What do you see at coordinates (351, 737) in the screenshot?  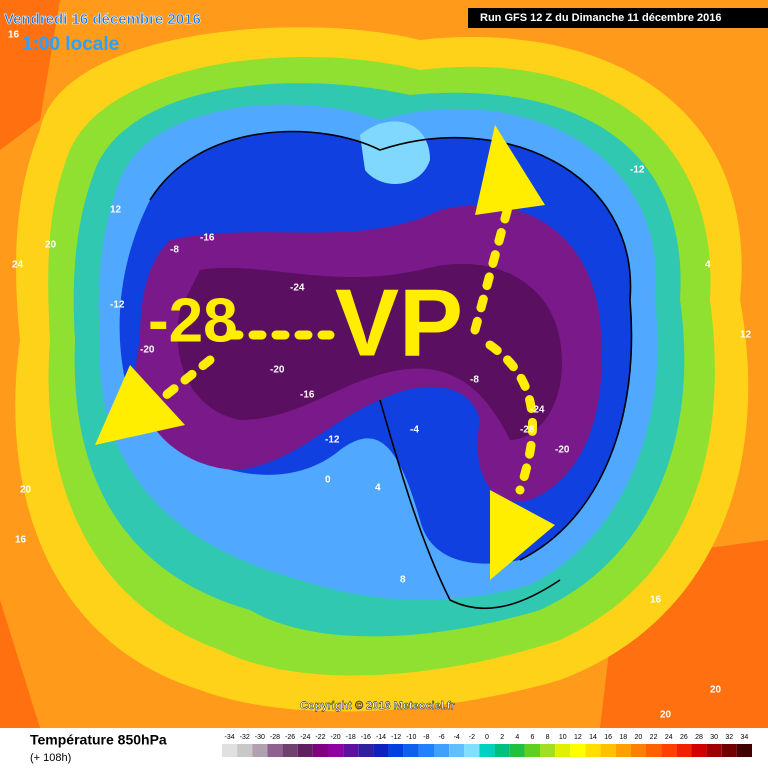 I see `colorbar-tick-label: -18` at bounding box center [351, 737].